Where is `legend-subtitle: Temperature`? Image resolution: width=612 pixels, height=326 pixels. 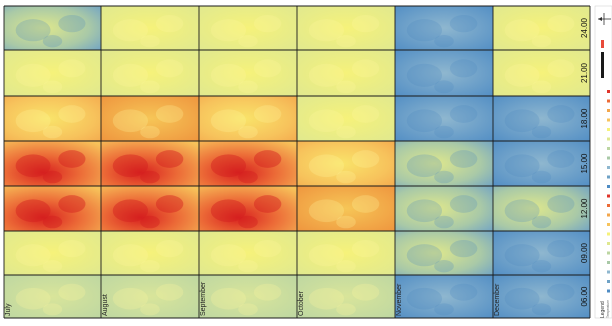
legend-subtitle: Temperature is located at coordinates (608, 309).